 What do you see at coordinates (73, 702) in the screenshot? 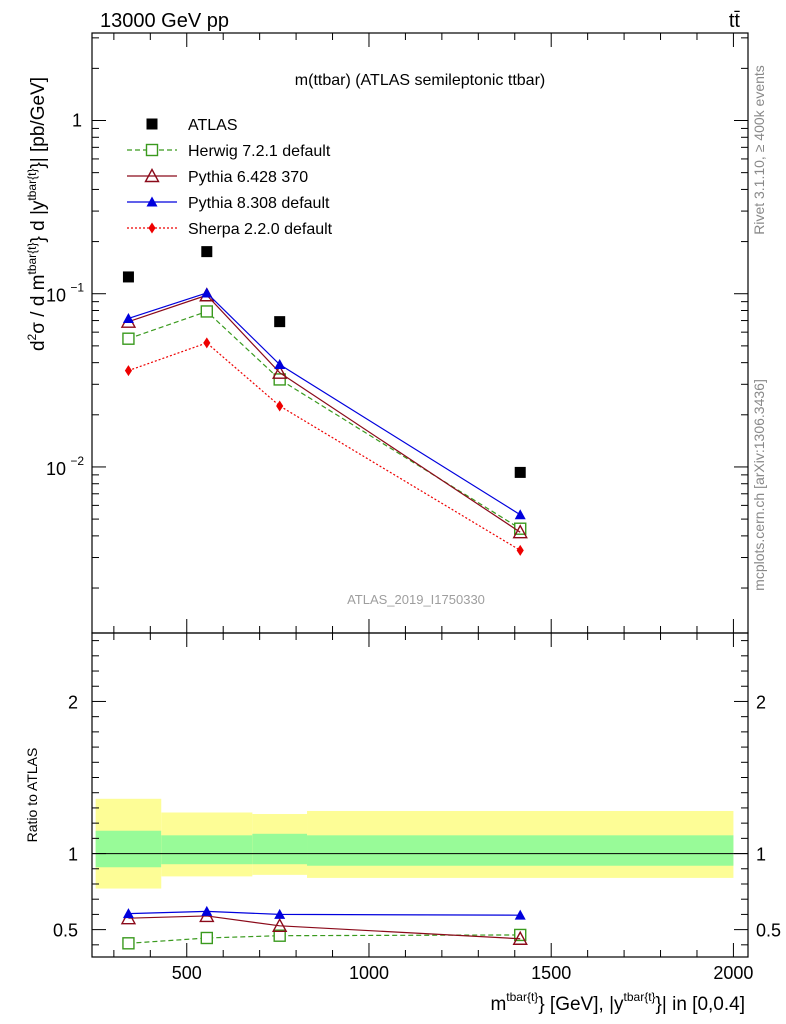
I see `y-tick-label-ratio-left: 2` at bounding box center [73, 702].